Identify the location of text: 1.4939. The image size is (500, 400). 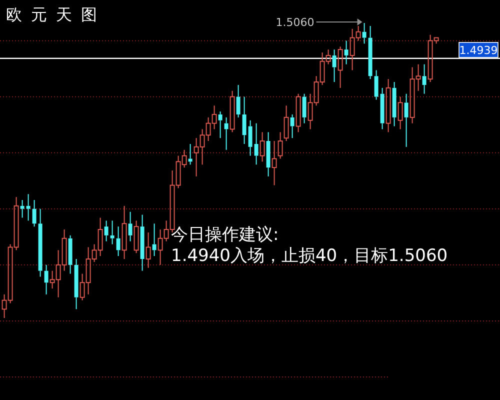
(478, 50).